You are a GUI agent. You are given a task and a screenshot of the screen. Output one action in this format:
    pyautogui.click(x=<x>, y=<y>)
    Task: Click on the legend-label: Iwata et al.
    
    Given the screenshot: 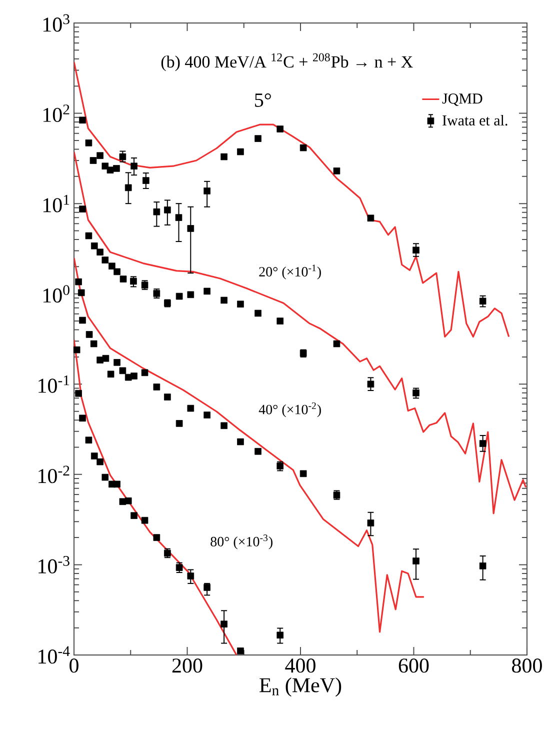 What is the action you would take?
    pyautogui.click(x=475, y=120)
    